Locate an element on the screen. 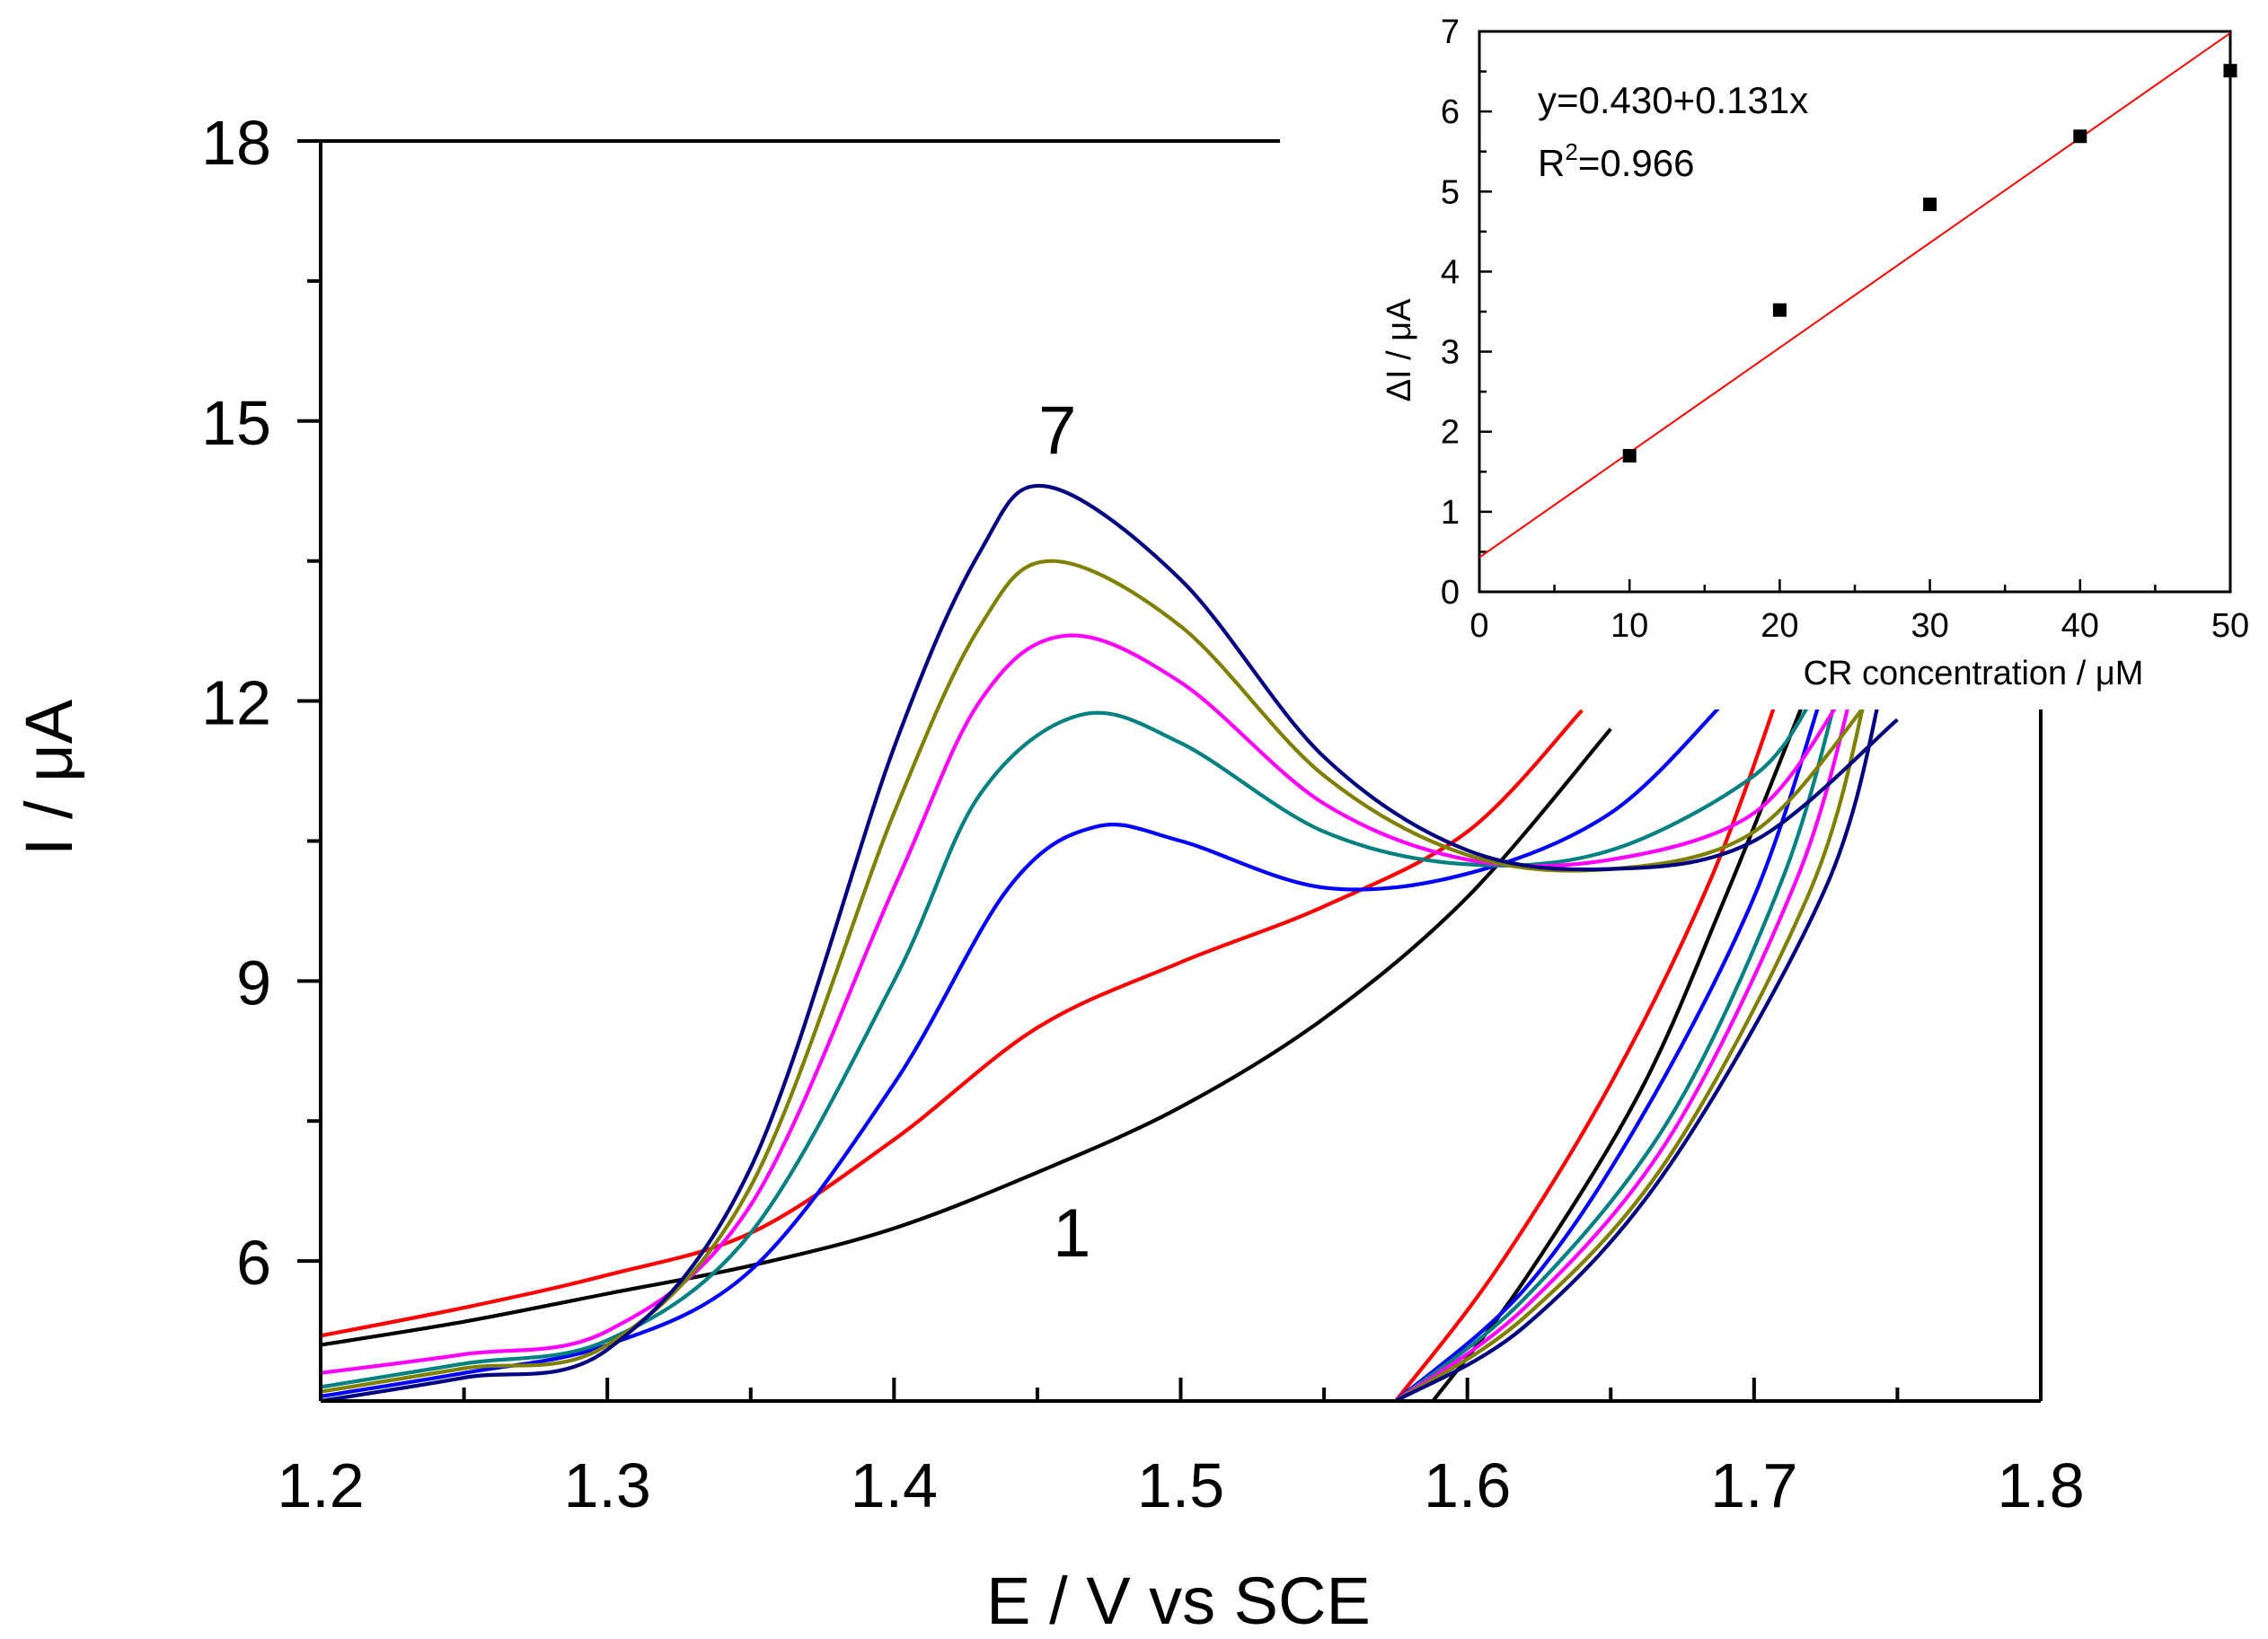 The height and width of the screenshot is (1639, 2268). curve-7-label: 7 is located at coordinates (1057, 430).